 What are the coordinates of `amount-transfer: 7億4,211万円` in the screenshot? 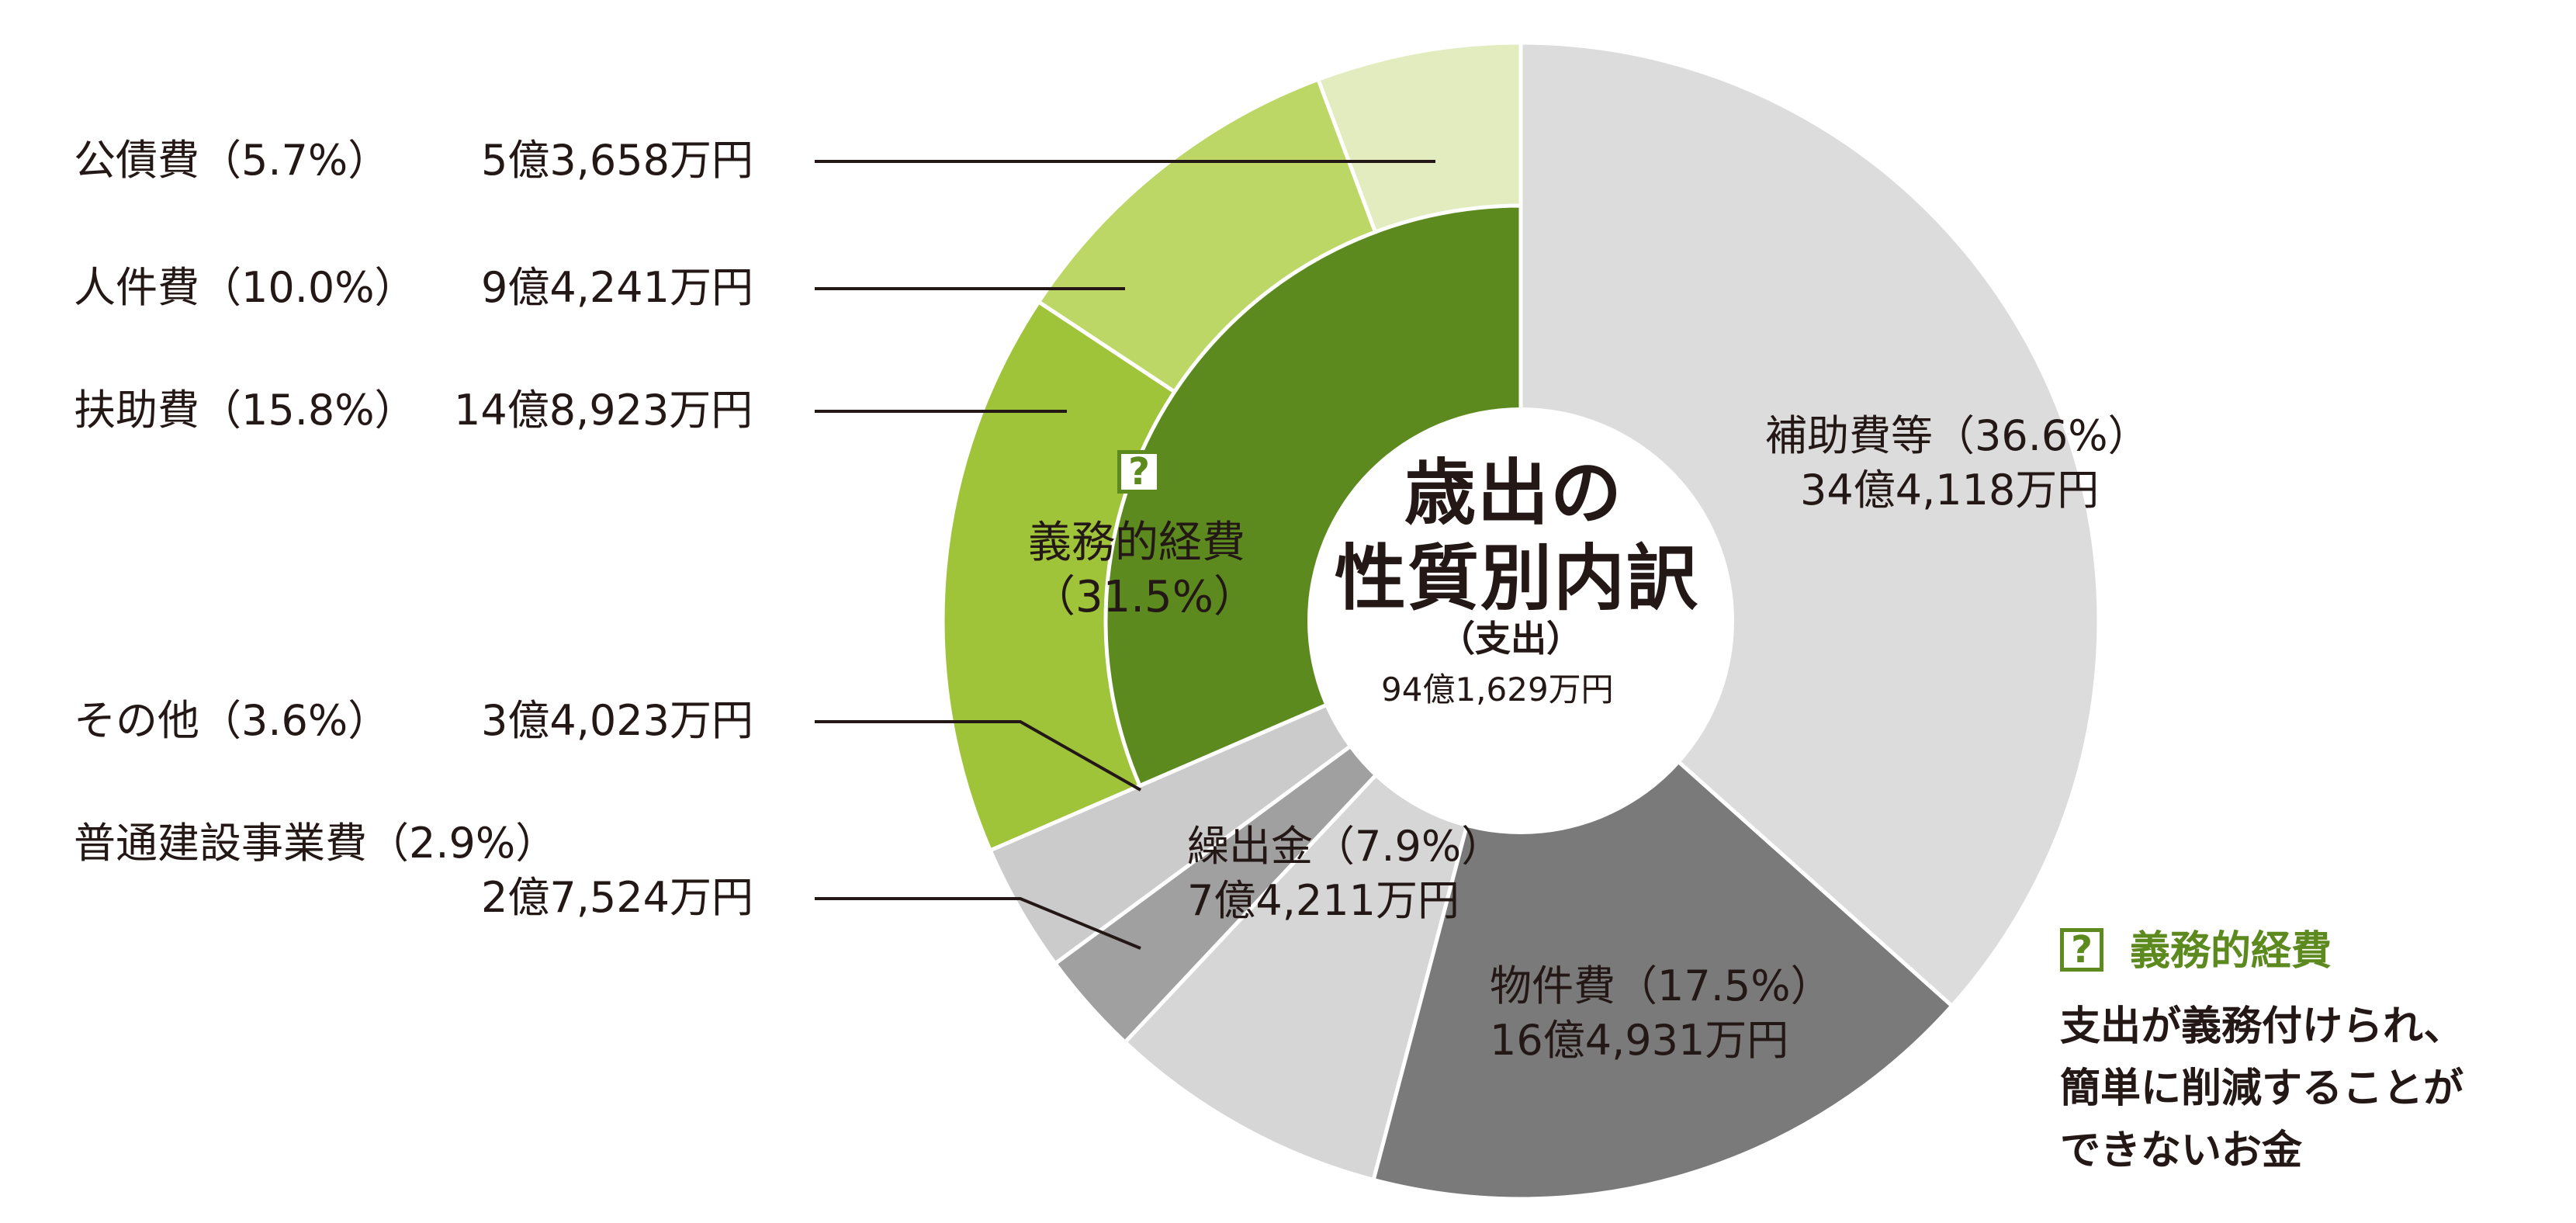 It's located at (1323, 901).